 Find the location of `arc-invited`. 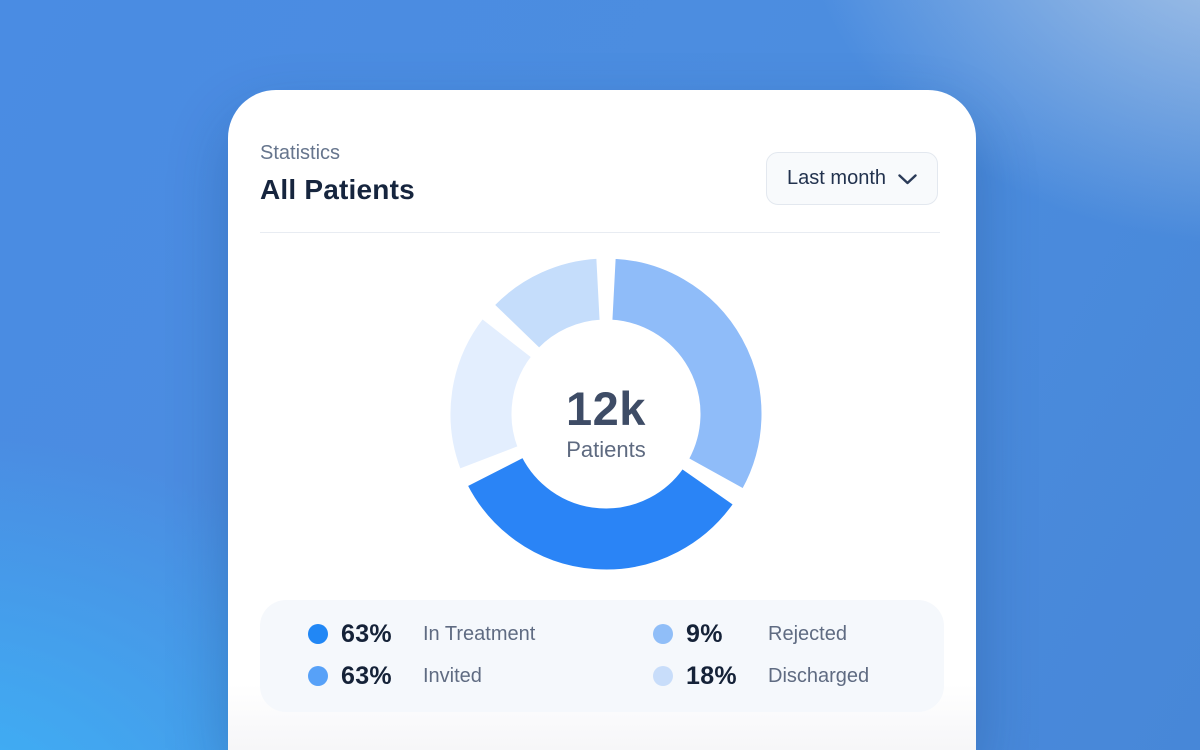

arc-invited is located at coordinates (687, 373).